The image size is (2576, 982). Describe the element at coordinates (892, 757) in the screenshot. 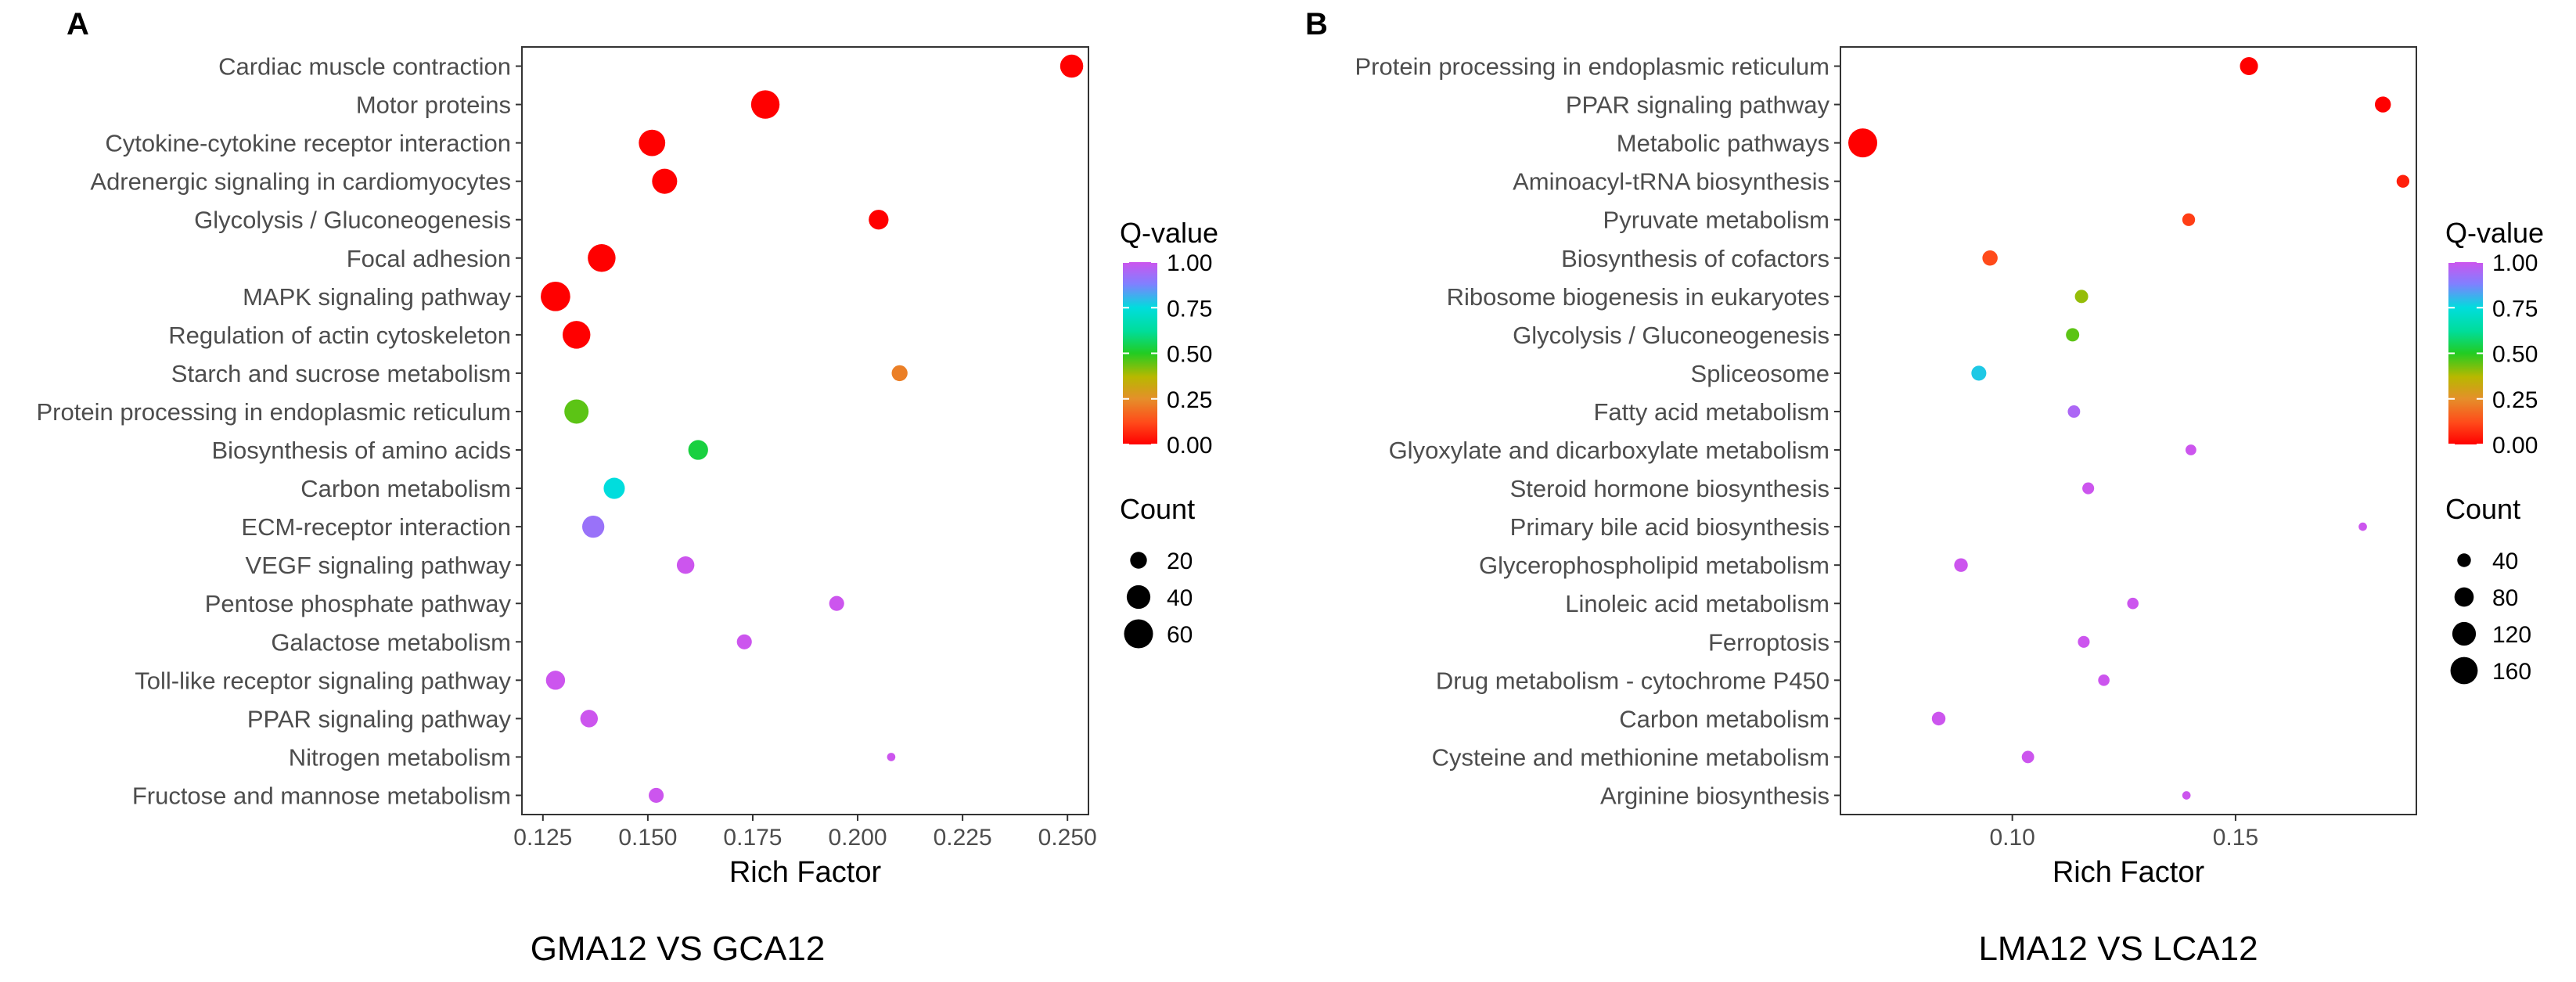

I see `point-nitrogen-metabolism` at that location.